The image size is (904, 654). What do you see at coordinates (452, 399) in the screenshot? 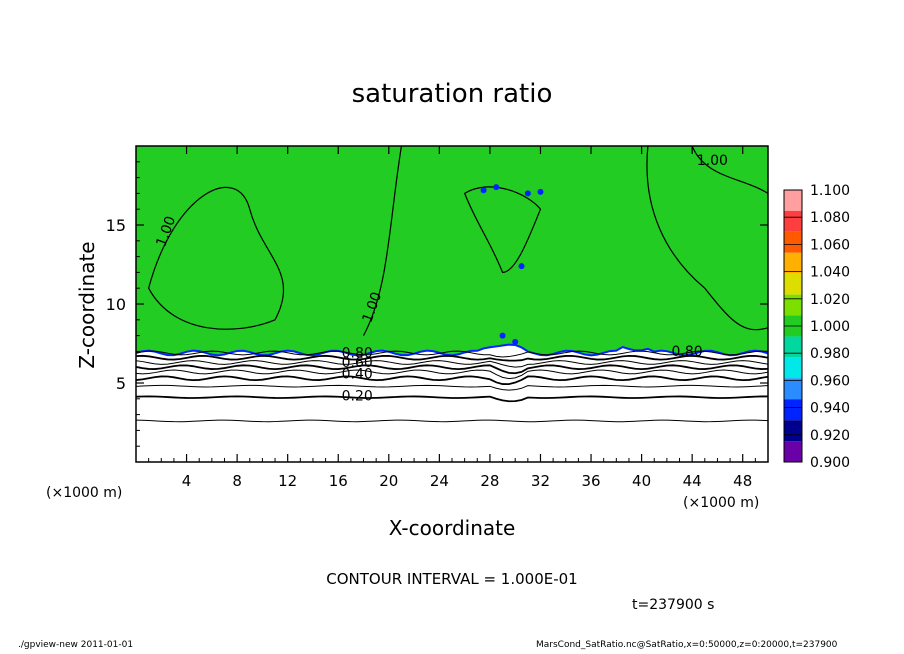
I see `contour-line-0.2` at bounding box center [452, 399].